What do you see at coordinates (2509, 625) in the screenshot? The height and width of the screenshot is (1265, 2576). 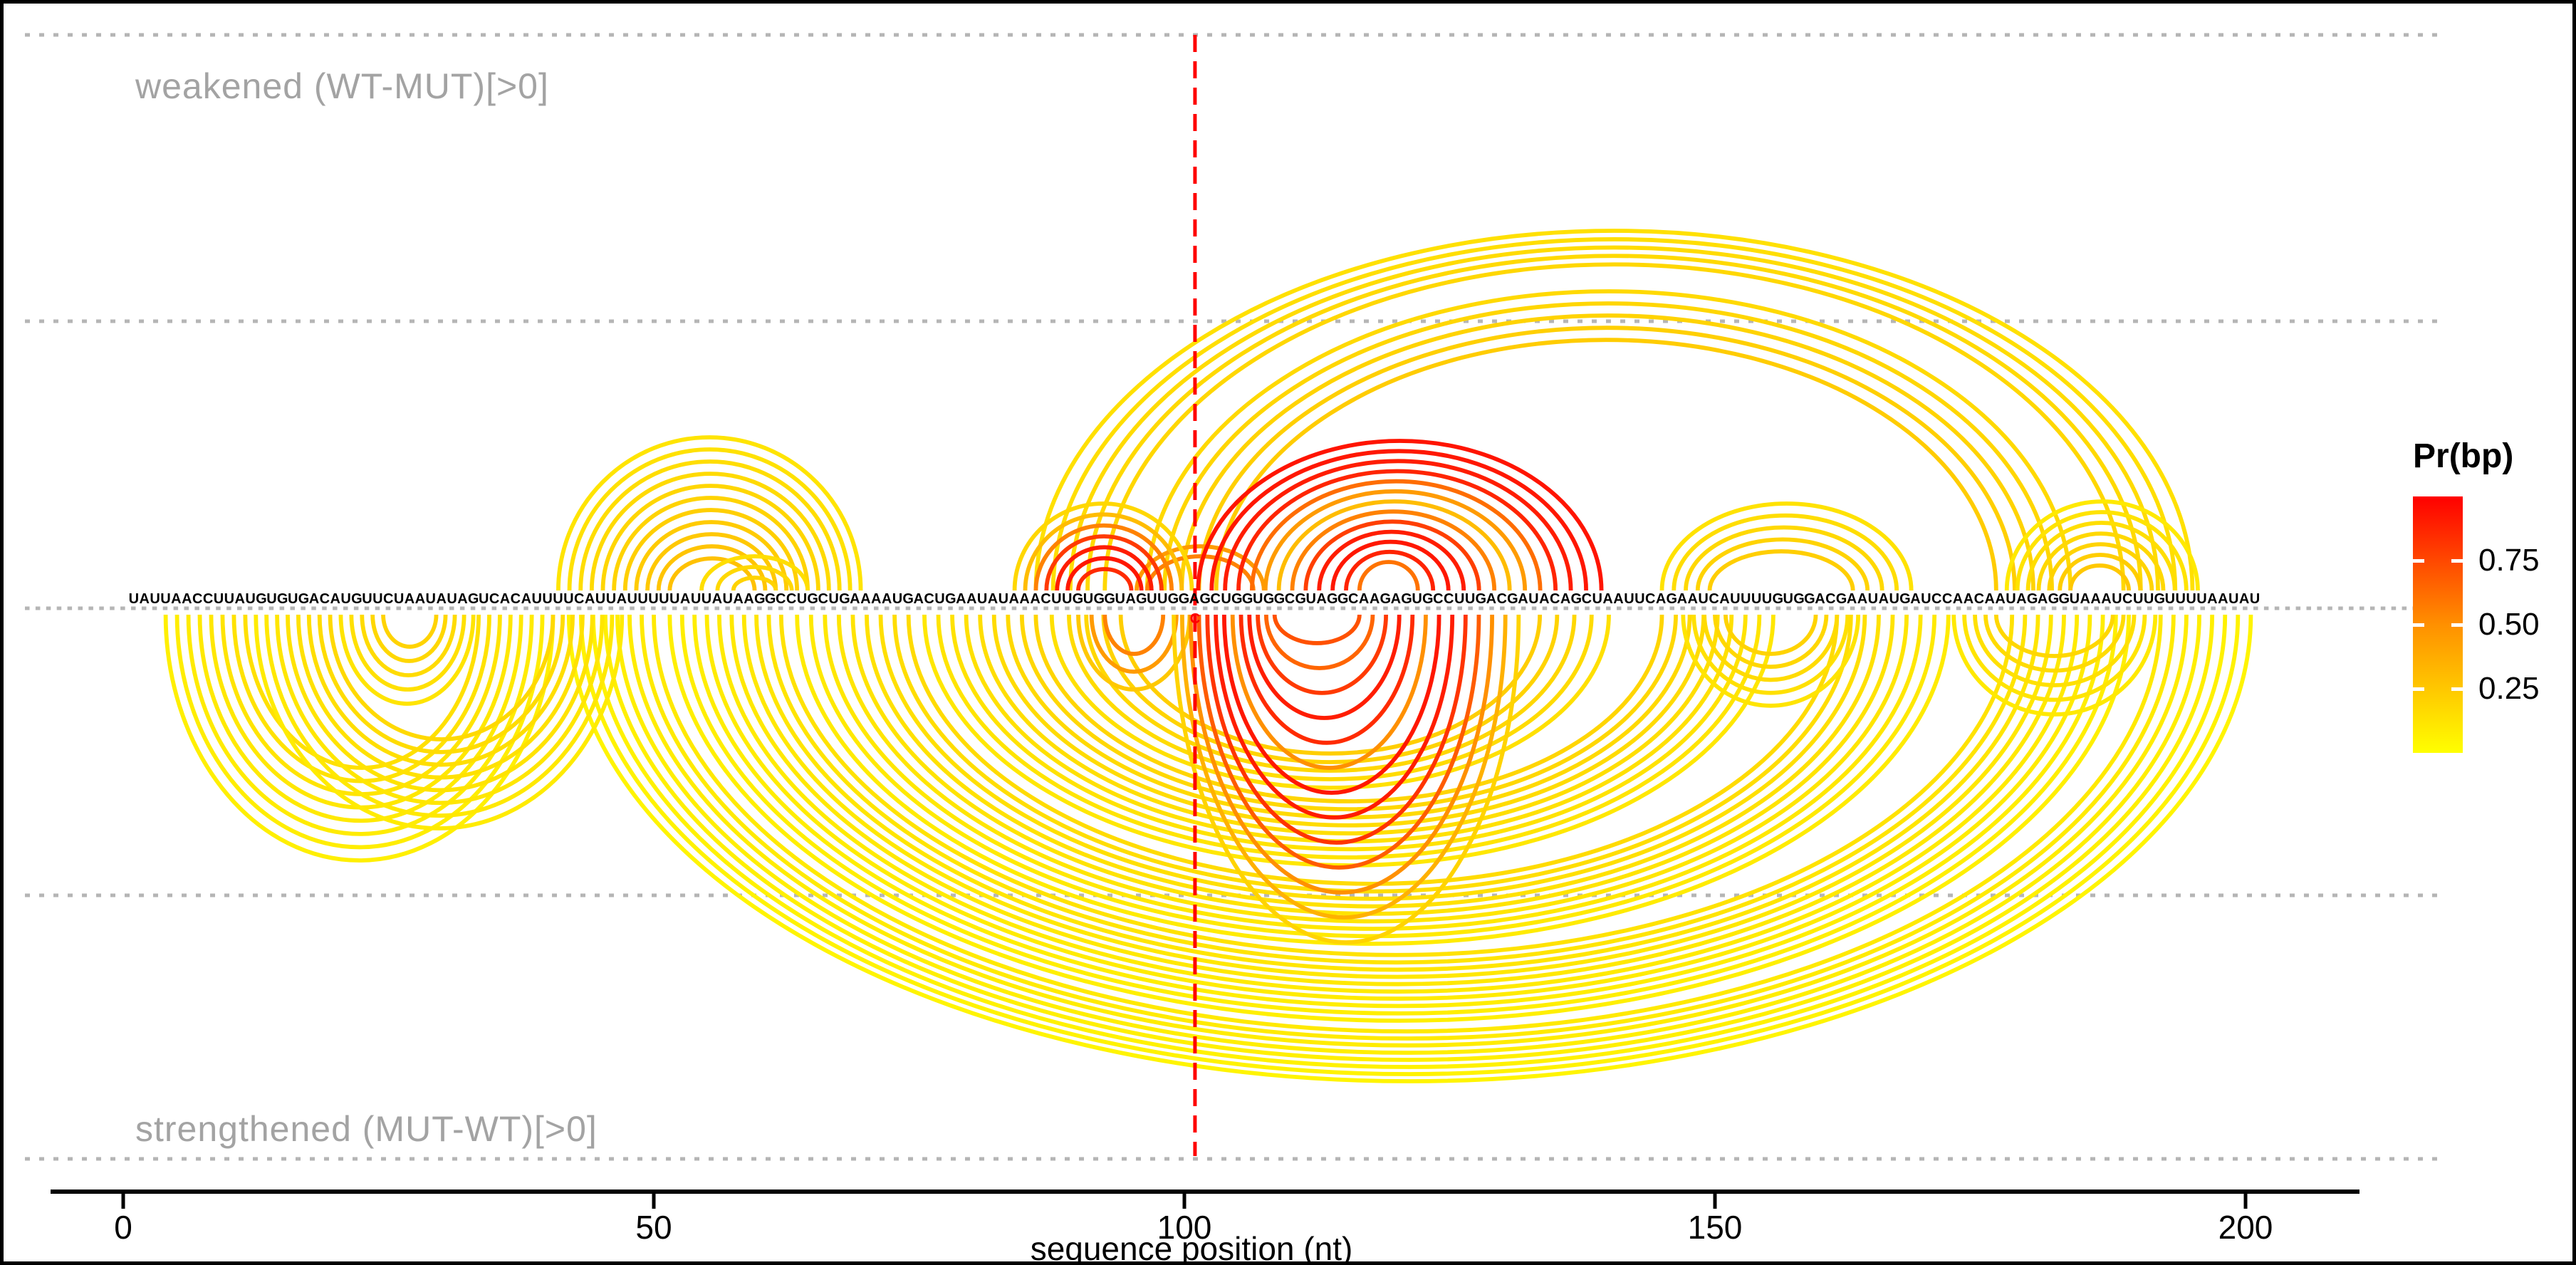 I see `legend-tick-label: 0.50` at bounding box center [2509, 625].